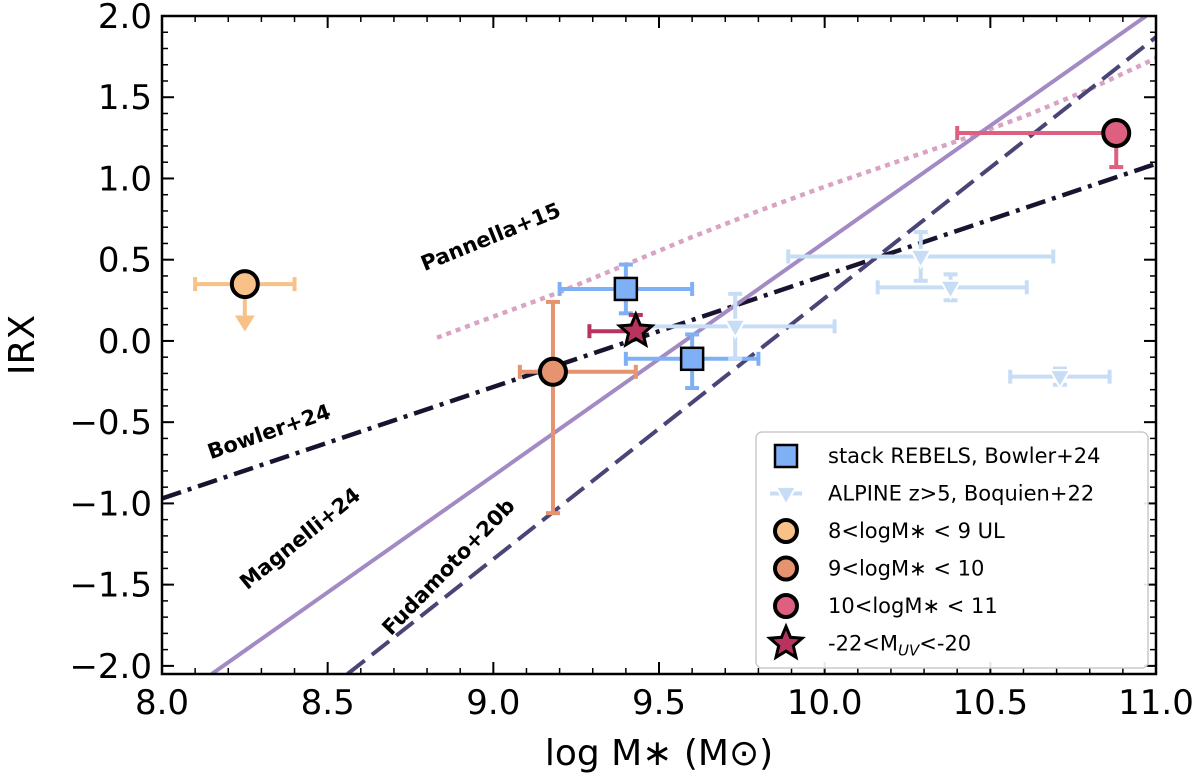 Image resolution: width=1200 pixels, height=776 pixels. Describe the element at coordinates (125, 261) in the screenshot. I see `y-tick-label: 0.5` at that location.